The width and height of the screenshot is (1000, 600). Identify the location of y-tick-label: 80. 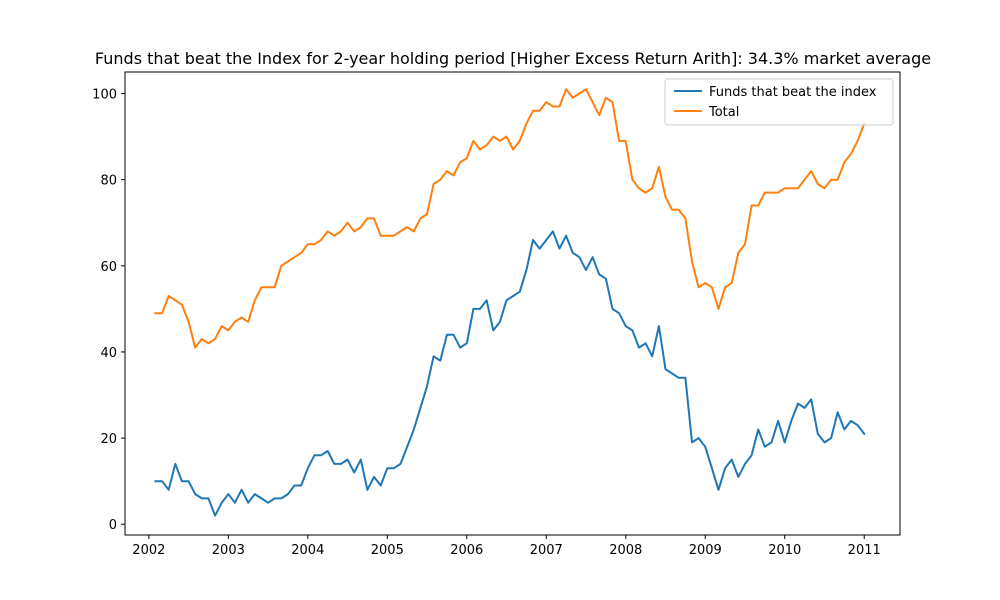
(108, 181).